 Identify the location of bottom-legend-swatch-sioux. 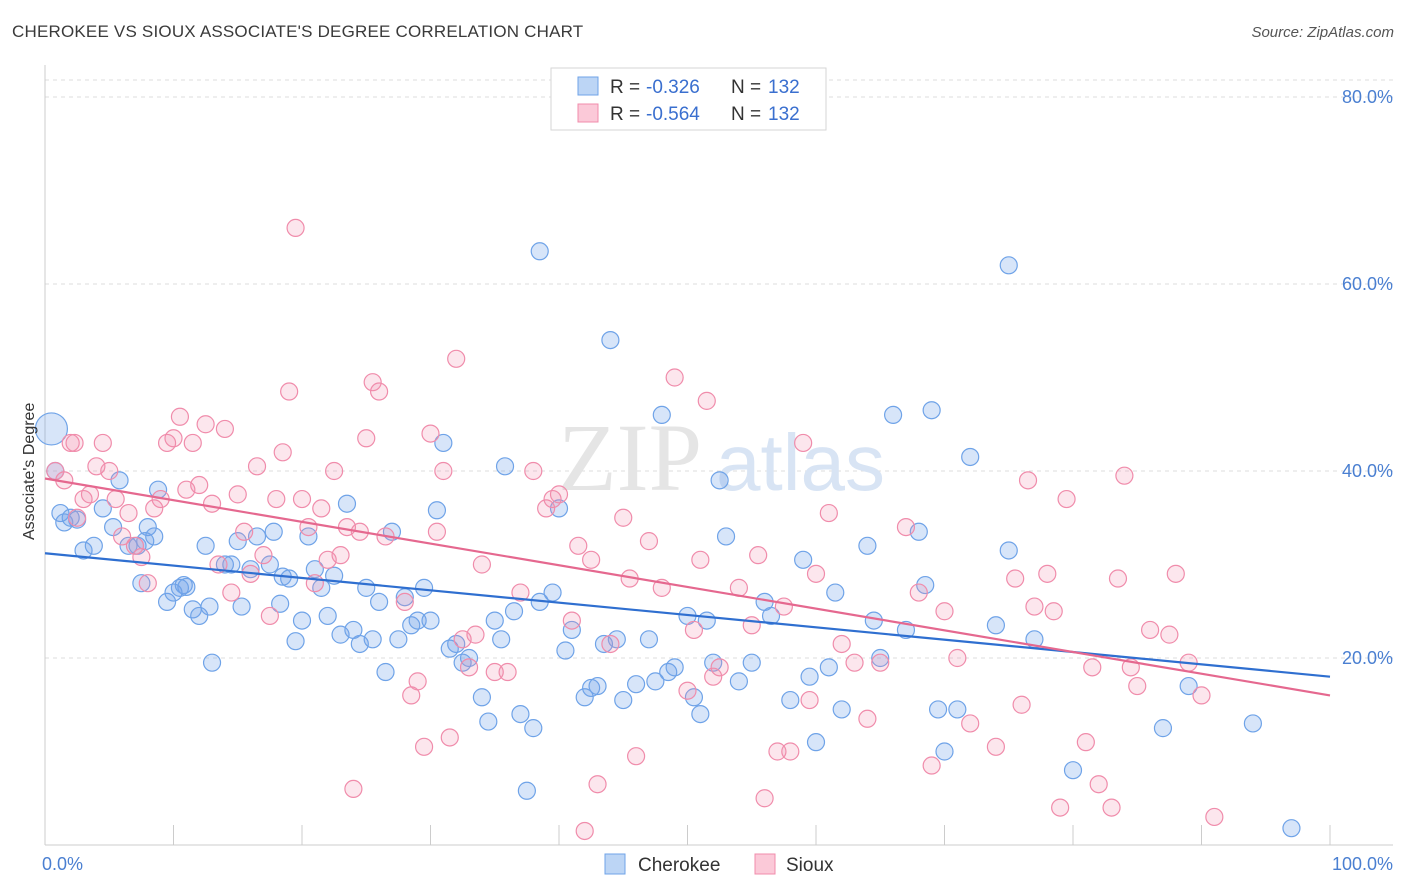
(765, 864).